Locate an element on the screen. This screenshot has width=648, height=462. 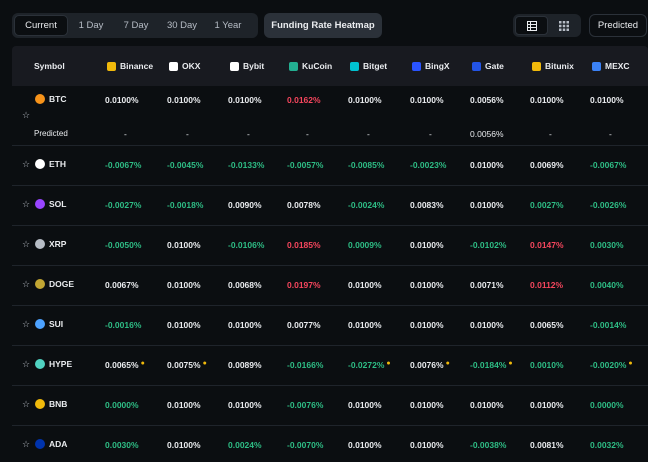
rate-cell: 0.0056% is located at coordinates (487, 100).